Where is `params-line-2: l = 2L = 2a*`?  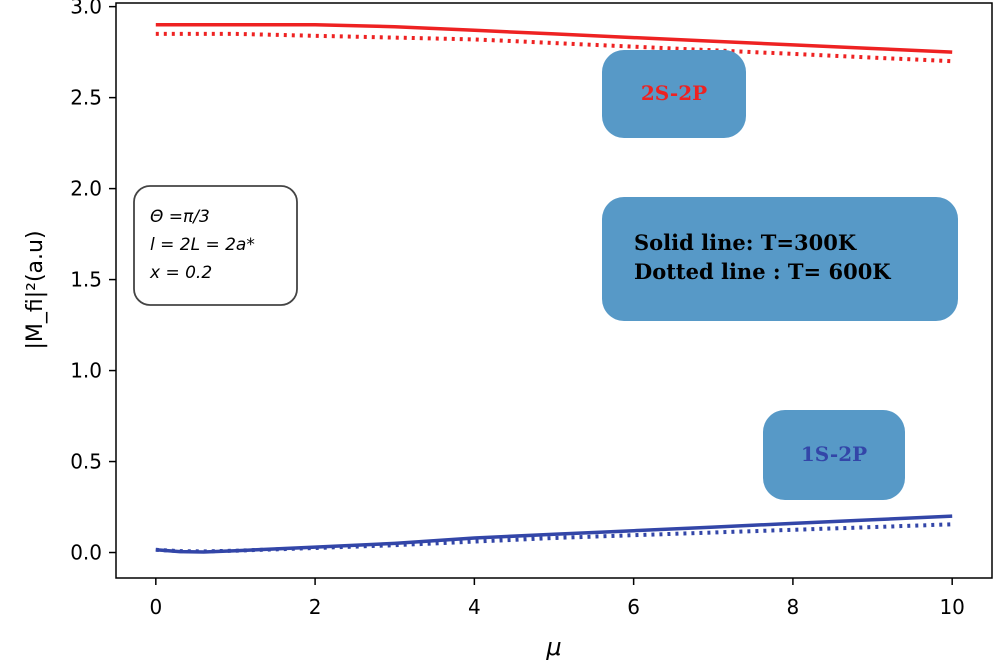
params-line-2: l = 2L = 2a* is located at coordinates (202, 245).